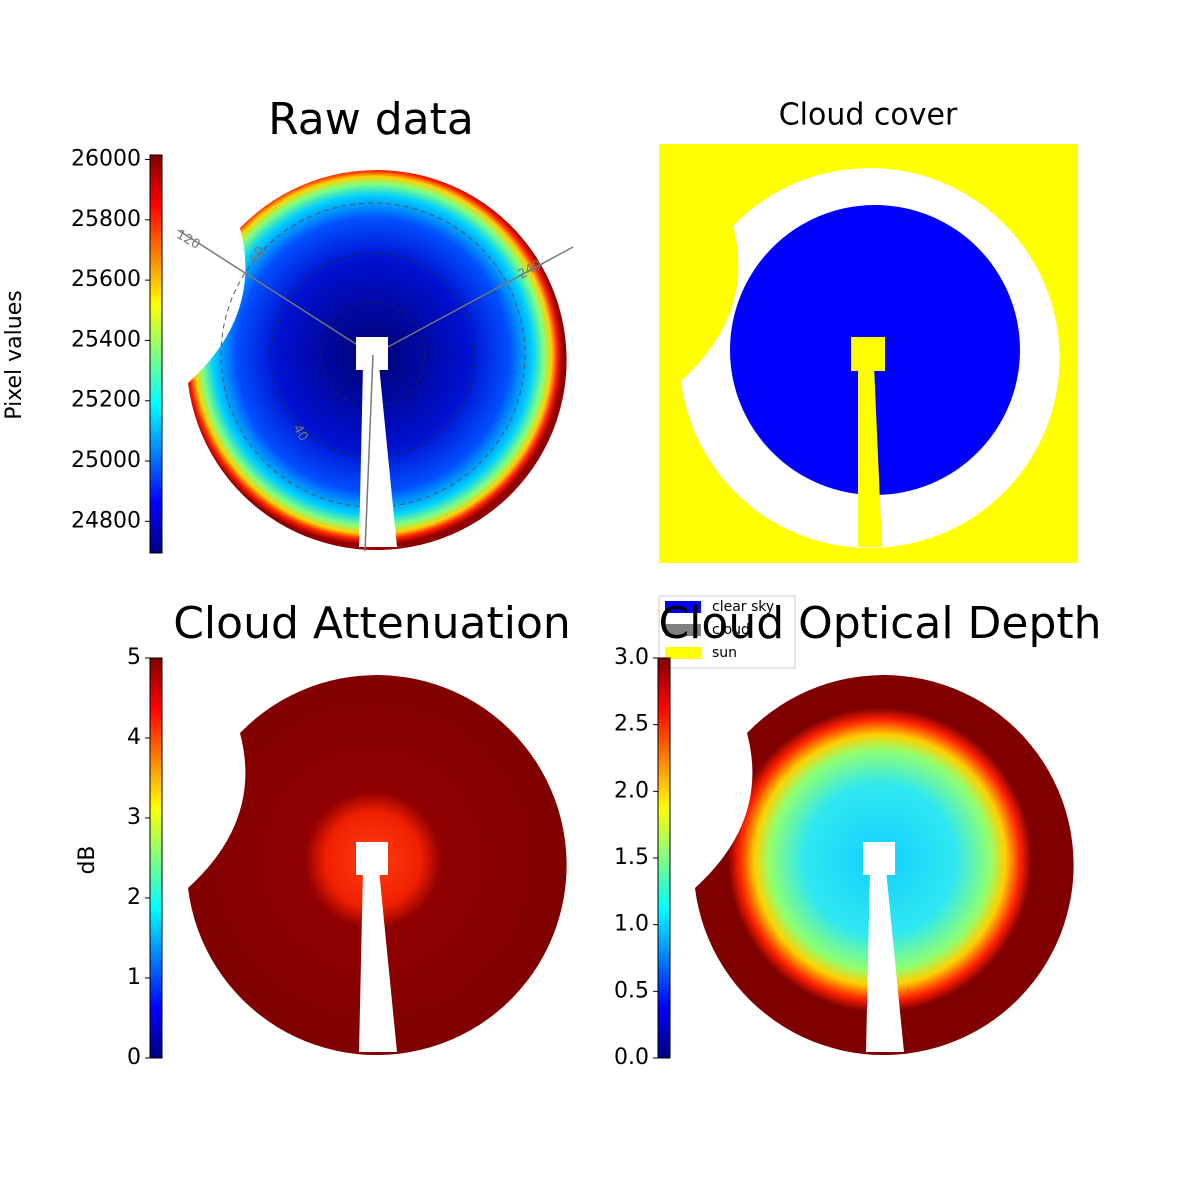 The width and height of the screenshot is (1200, 1200). Describe the element at coordinates (631, 924) in the screenshot. I see `colorbar-tick-label: 1.0` at that location.